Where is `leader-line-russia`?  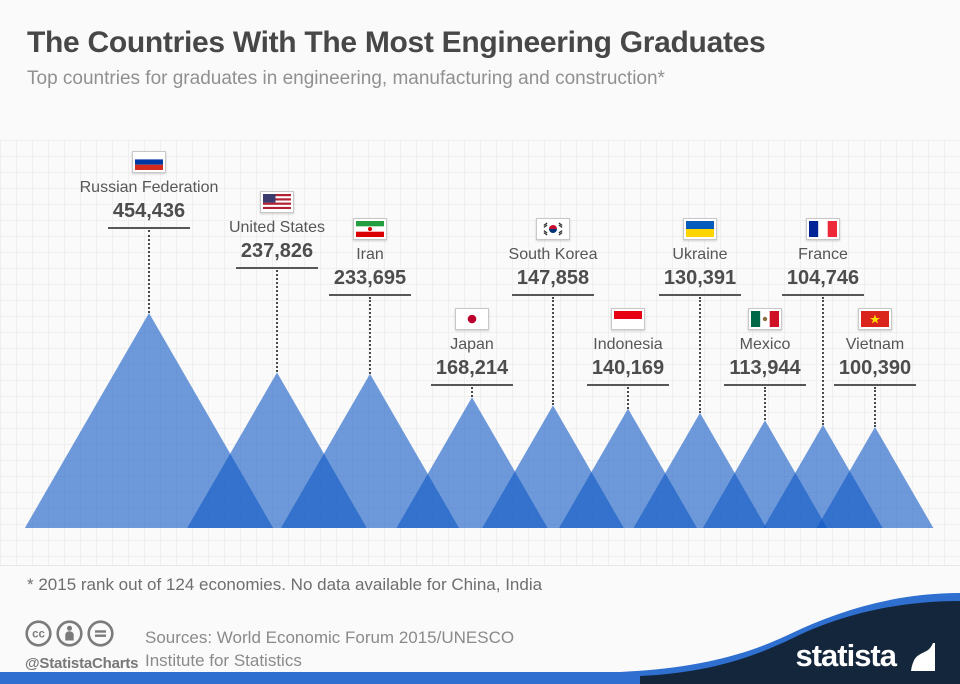 leader-line-russia is located at coordinates (149, 271).